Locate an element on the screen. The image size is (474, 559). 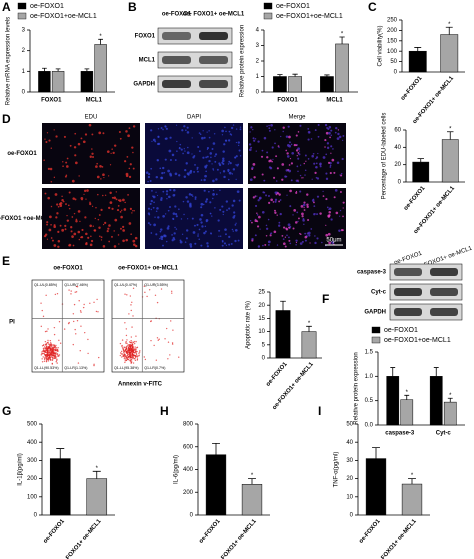
y-tick-label: 1.0 is located at coordinates (369, 377).